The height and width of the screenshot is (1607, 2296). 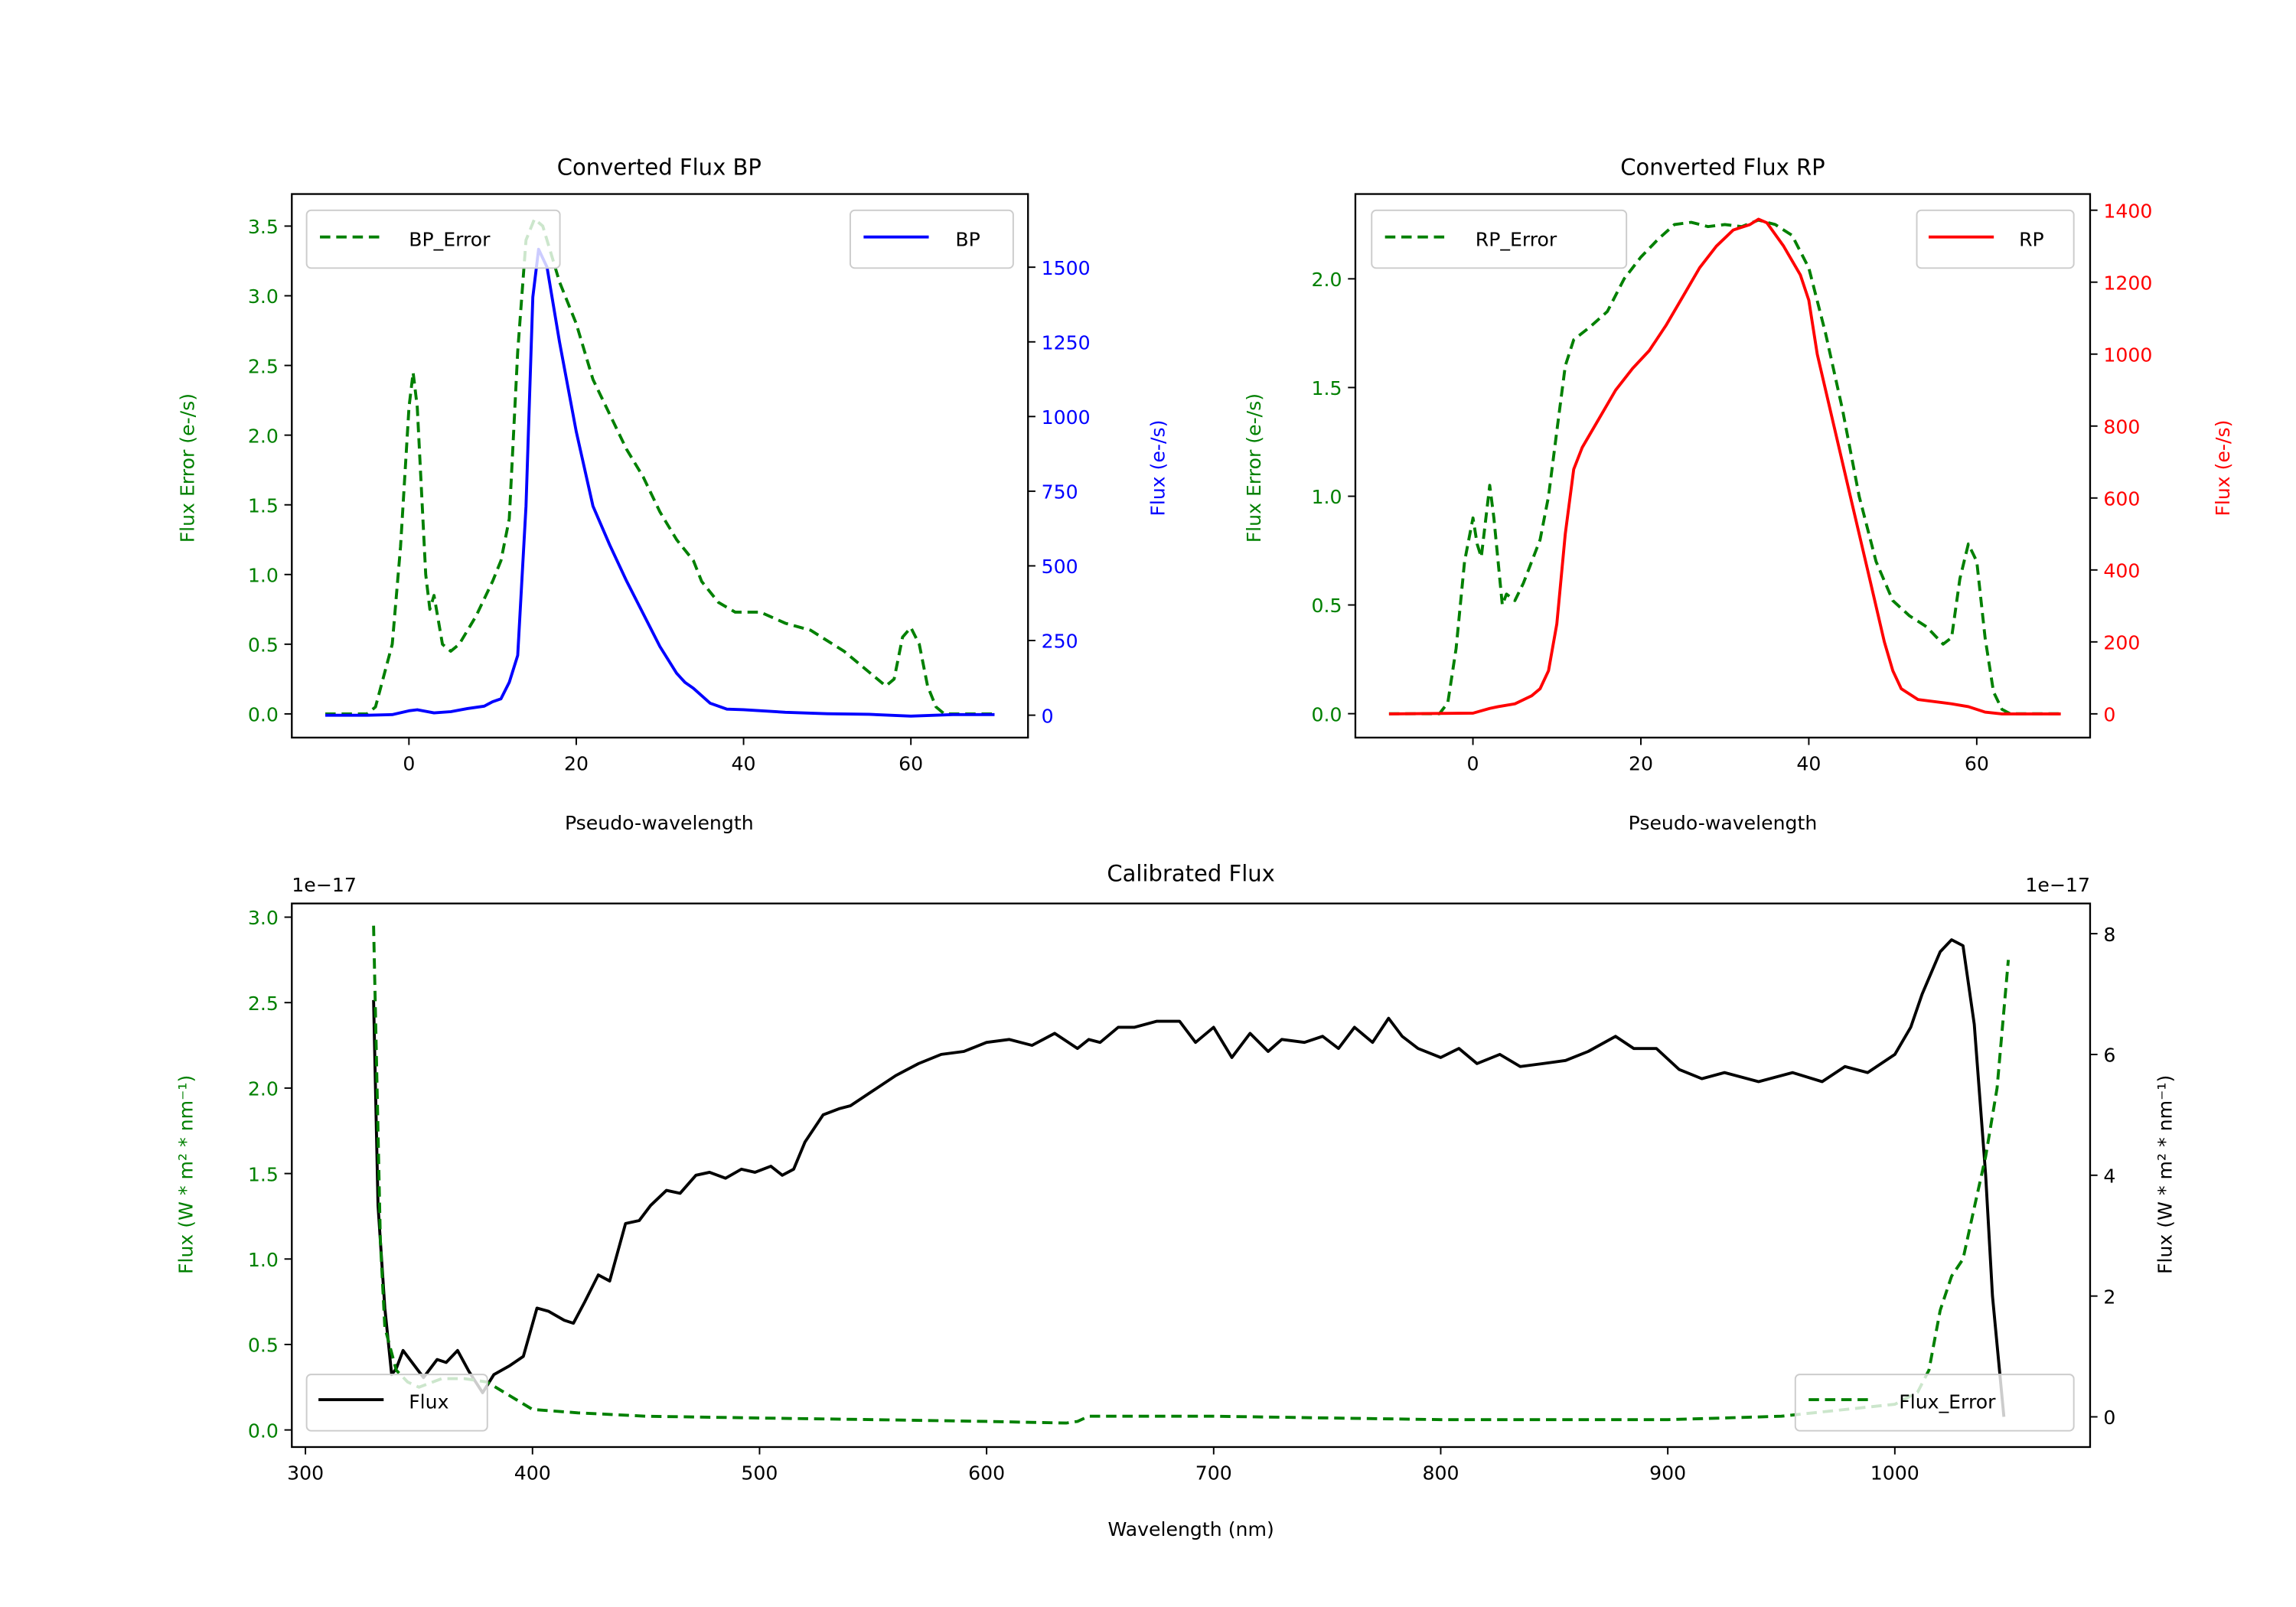 I want to click on y2-tick-label: 250, so click(x=1060, y=642).